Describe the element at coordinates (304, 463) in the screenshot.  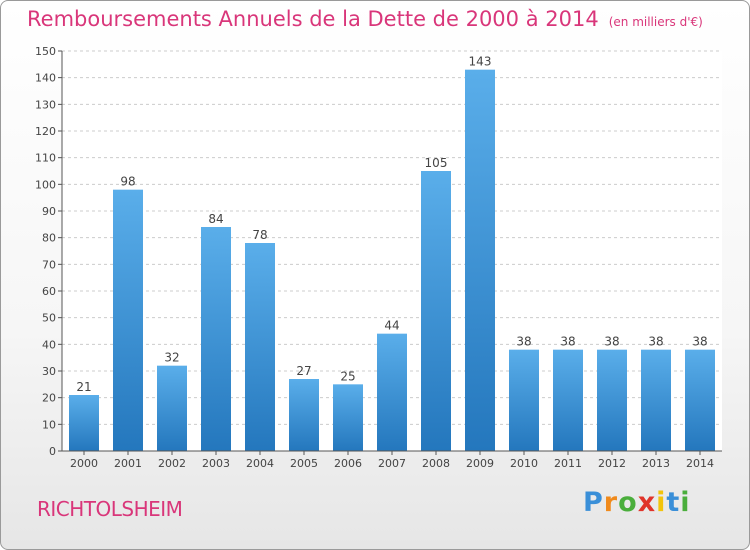
I see `x-tick-label: 2005` at that location.